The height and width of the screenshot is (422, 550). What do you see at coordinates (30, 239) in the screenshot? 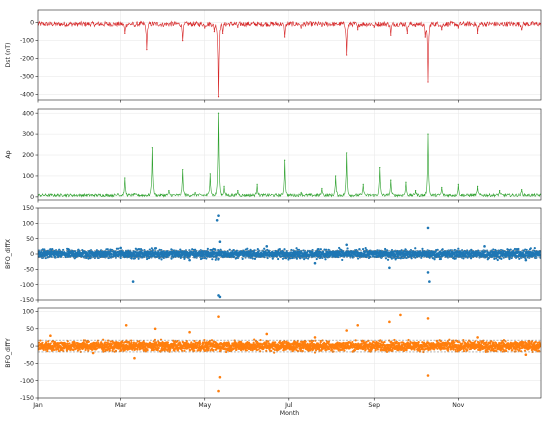
I see `y-tick-label: 50` at bounding box center [30, 239].